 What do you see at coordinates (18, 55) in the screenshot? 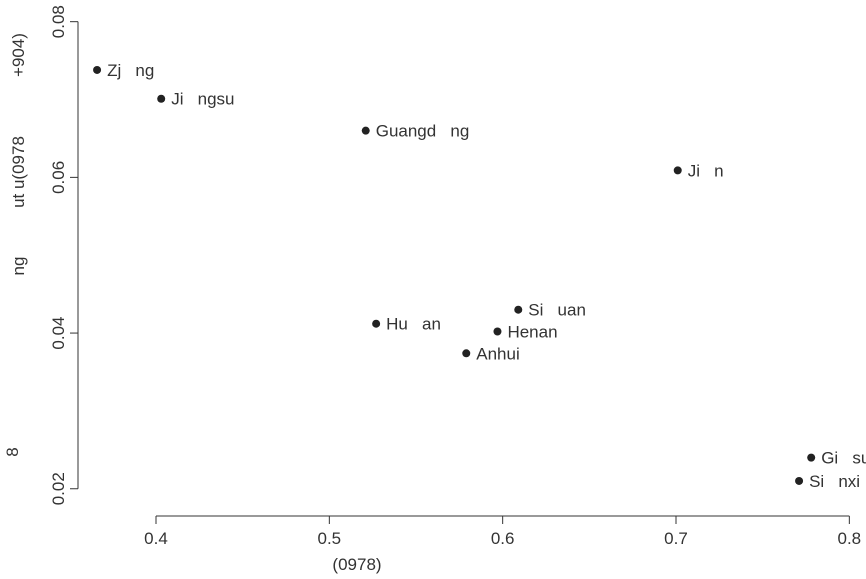
I see `y-axis-label-part: +904)` at bounding box center [18, 55].